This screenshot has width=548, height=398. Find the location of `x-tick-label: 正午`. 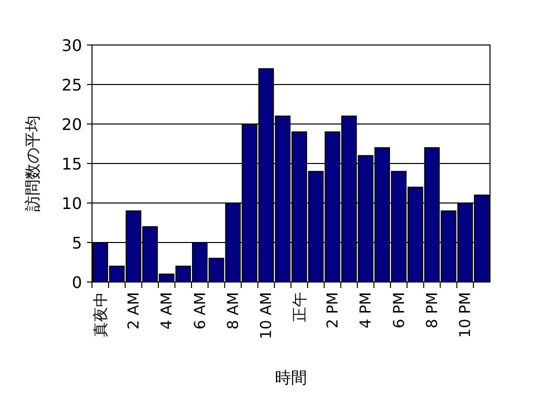

x-tick-label: 正午 is located at coordinates (299, 307).